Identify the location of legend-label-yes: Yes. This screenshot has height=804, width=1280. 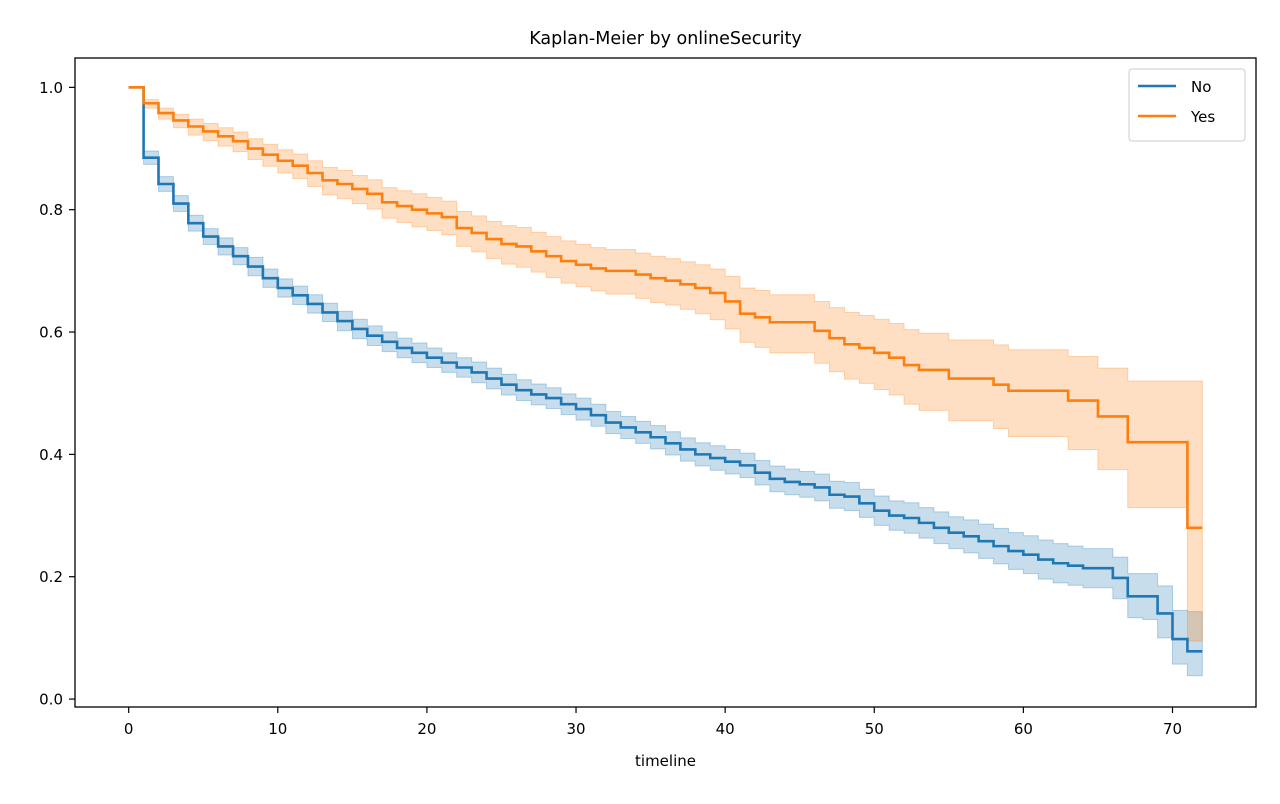
(1202, 117).